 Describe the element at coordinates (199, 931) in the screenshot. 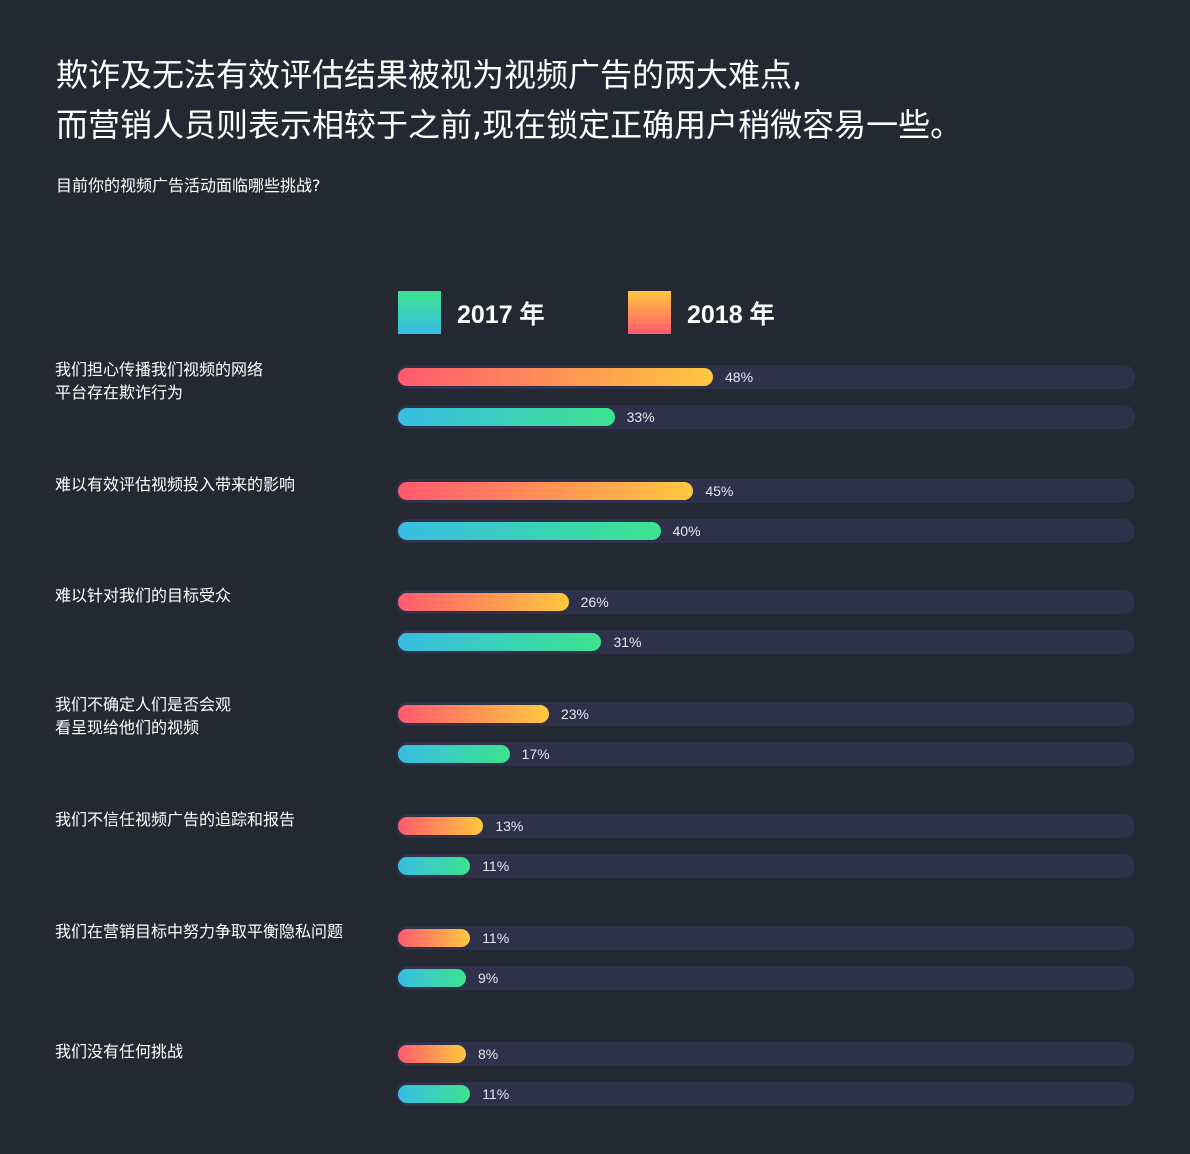

I see `category-label-line: 我们在营销目标中努力争取平衡隐私问题` at that location.